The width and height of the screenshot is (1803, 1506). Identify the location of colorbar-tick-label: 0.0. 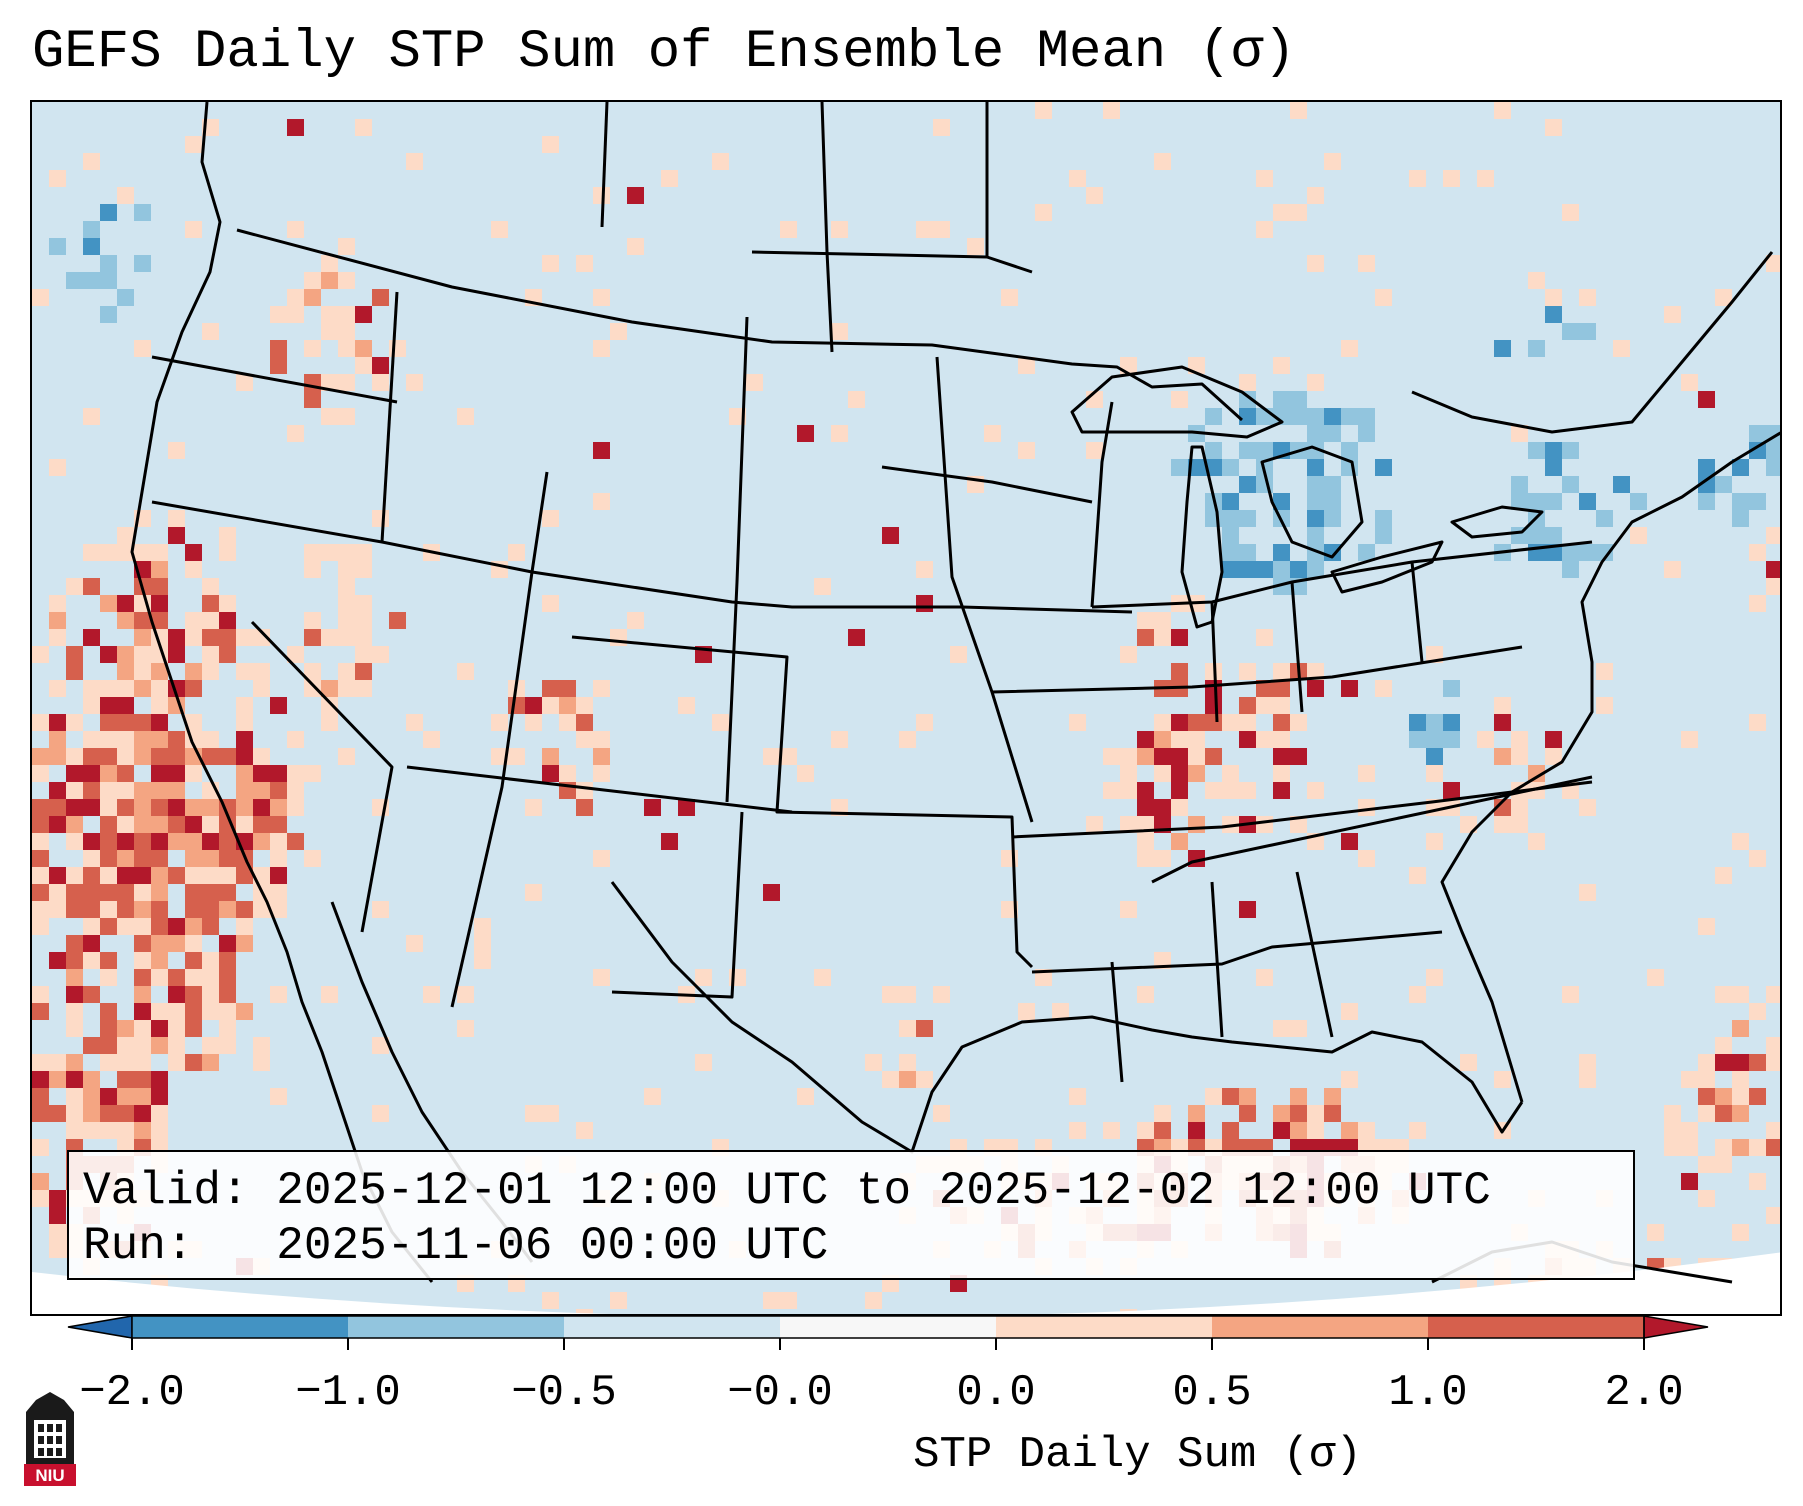
(996, 1393).